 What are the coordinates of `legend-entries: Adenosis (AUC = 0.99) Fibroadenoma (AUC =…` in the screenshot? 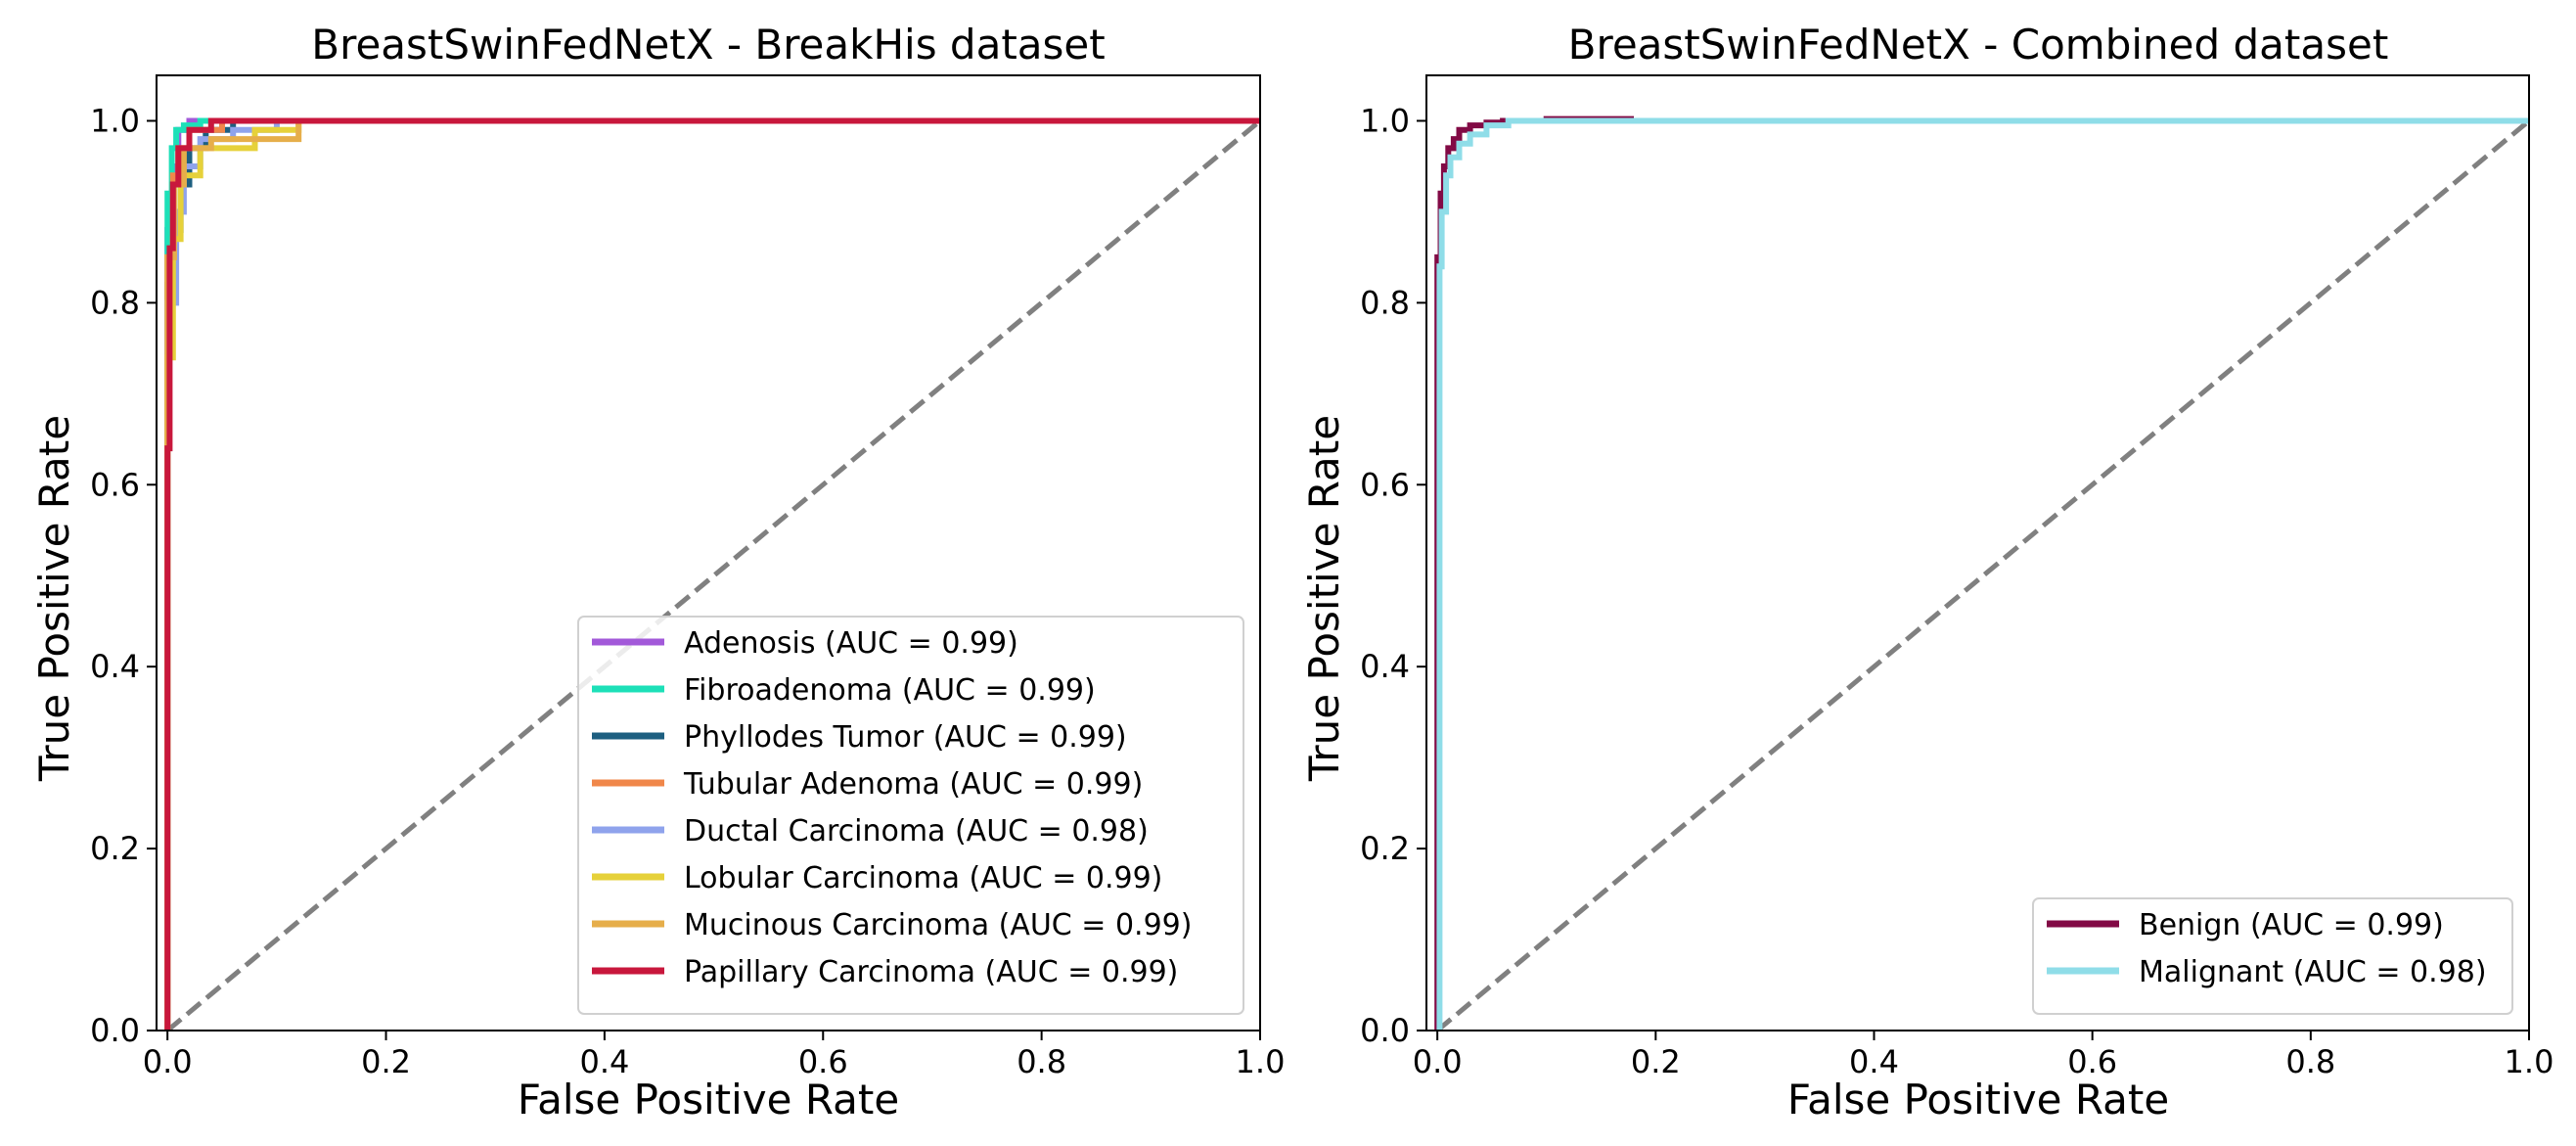 It's located at (892, 807).